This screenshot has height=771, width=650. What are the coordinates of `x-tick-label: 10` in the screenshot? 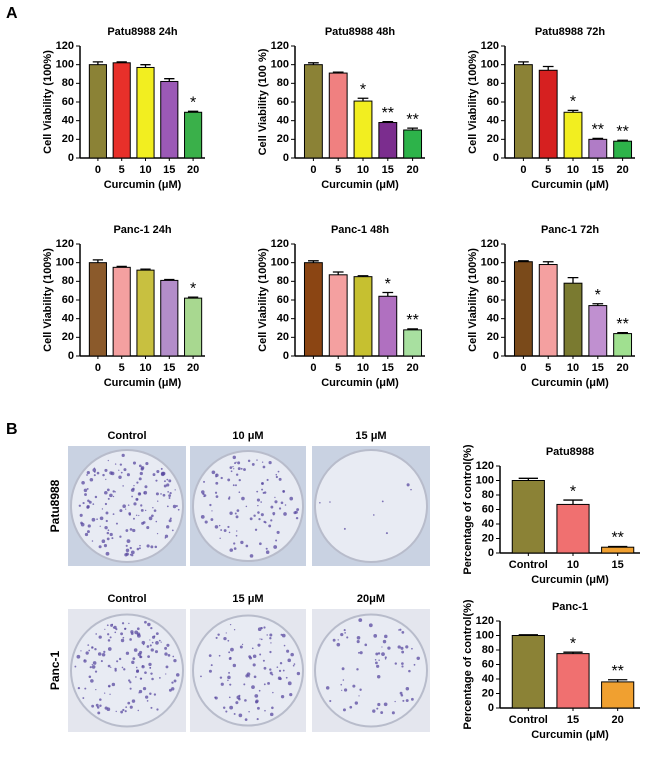 It's located at (145, 170).